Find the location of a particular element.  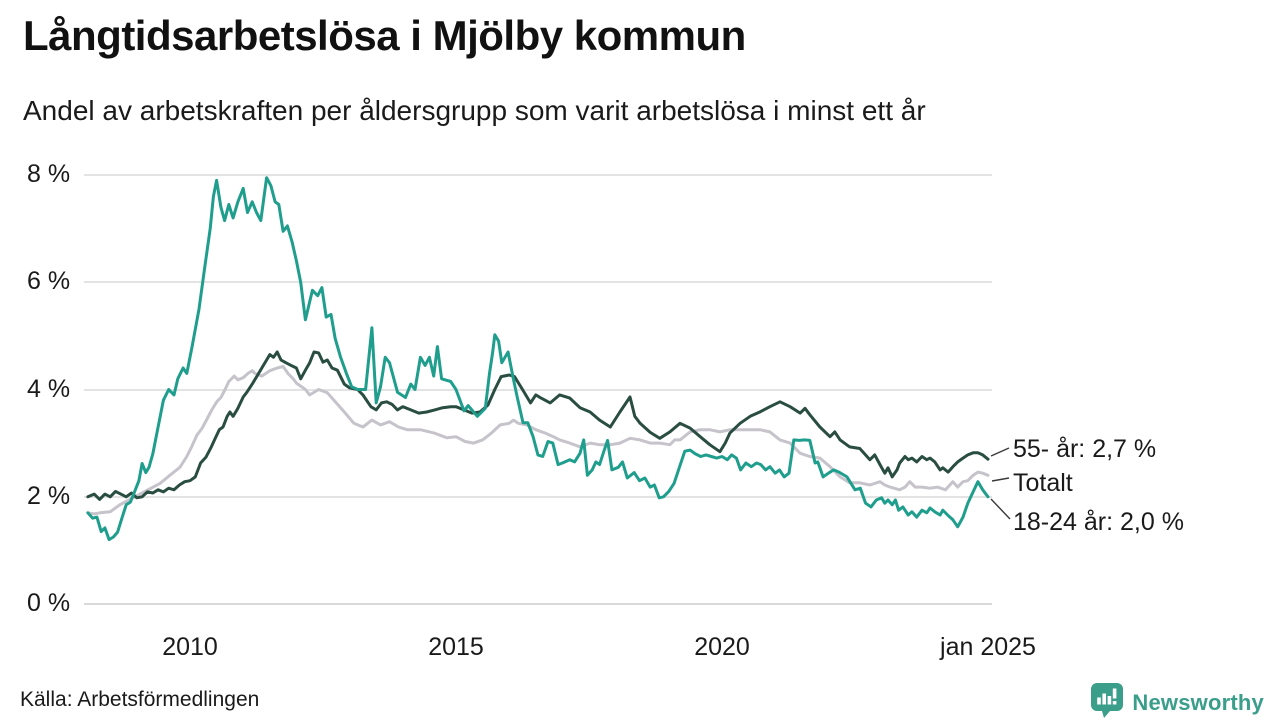

annotation-totalt: Totalt is located at coordinates (1043, 483).